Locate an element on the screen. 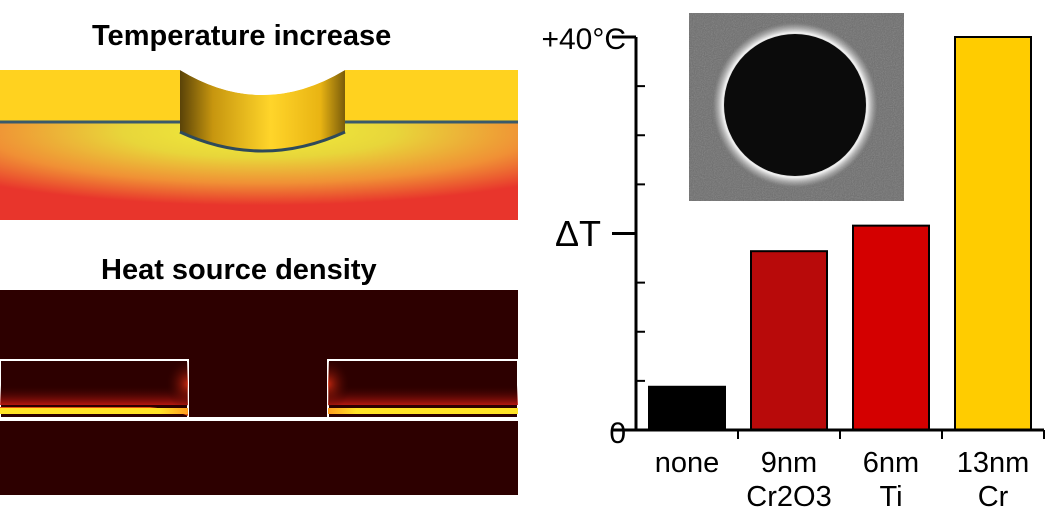 This screenshot has width=1054, height=510. nanohole-wall is located at coordinates (262, 110).